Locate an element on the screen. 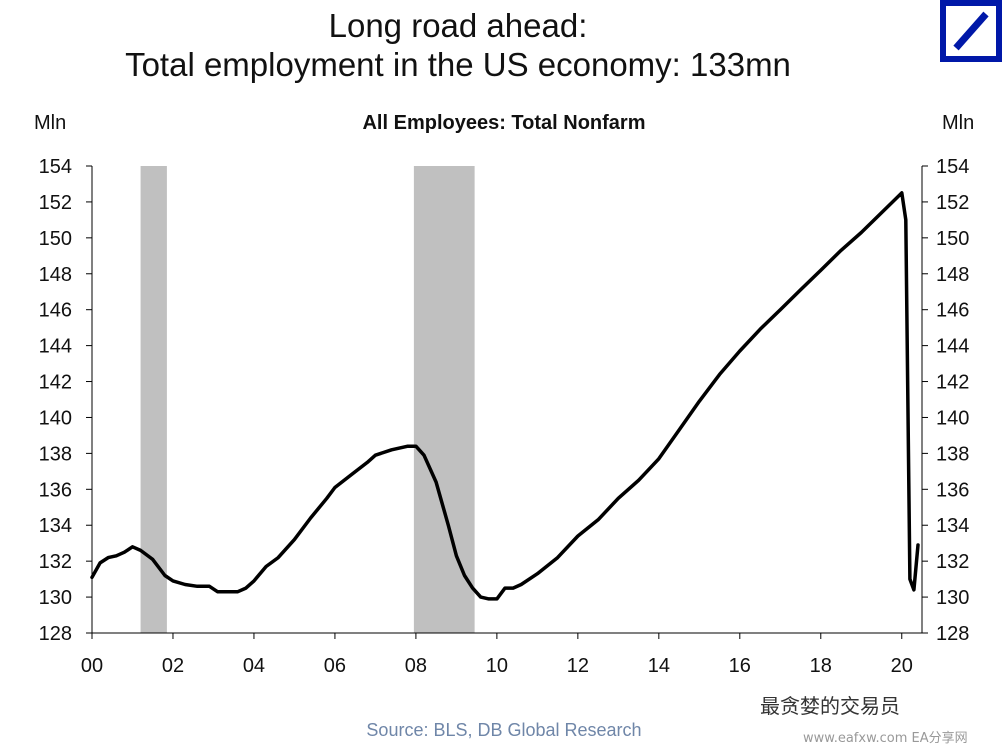  x-tick-label: 14 is located at coordinates (659, 666).